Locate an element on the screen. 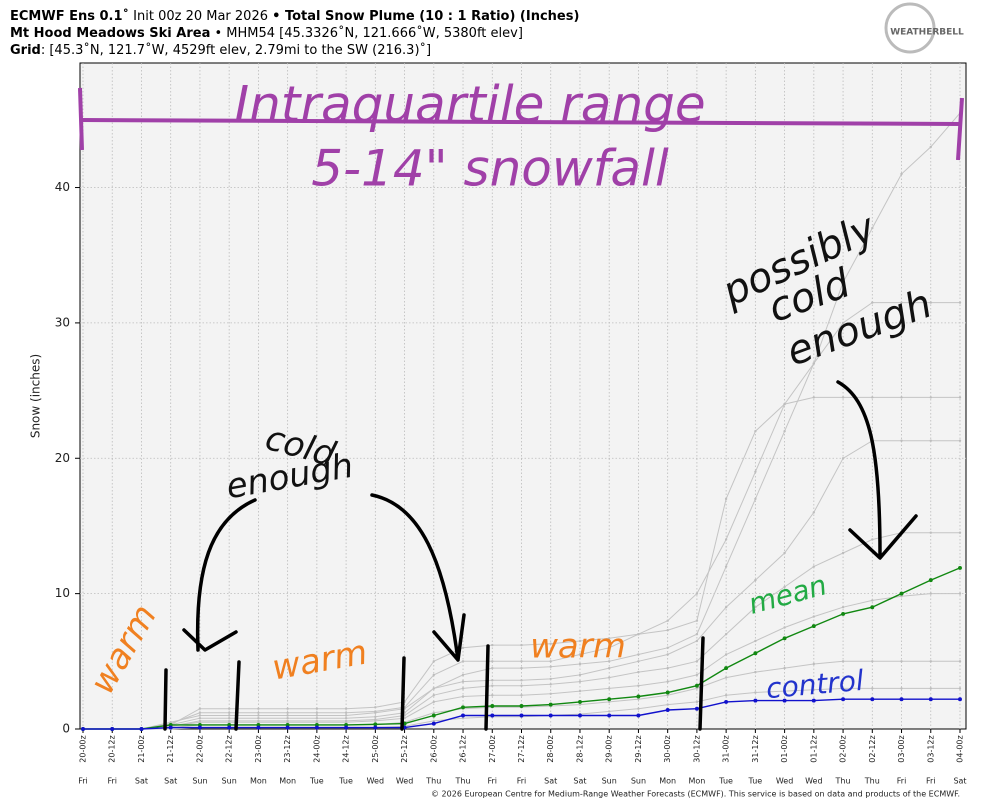  x-tick-label: 01-00z is located at coordinates (784, 748).